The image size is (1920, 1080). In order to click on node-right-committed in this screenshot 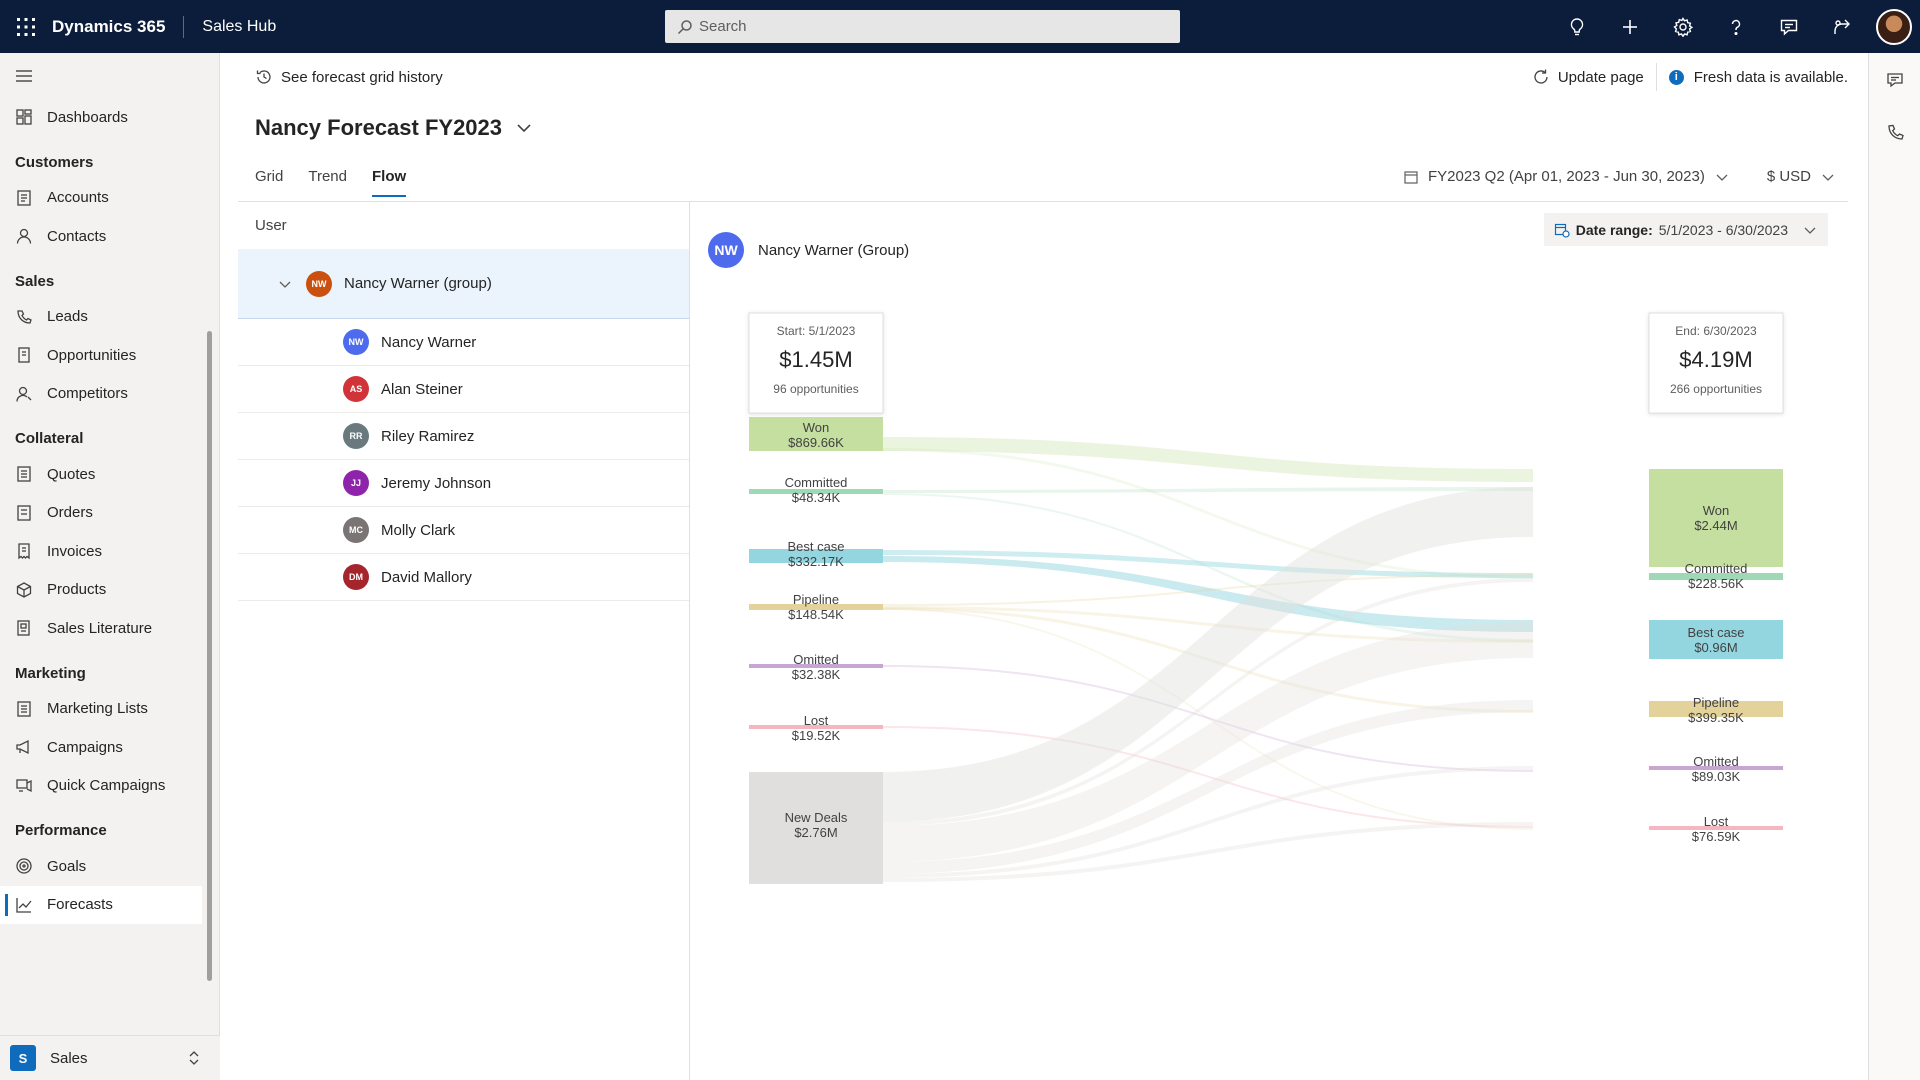, I will do `click(1716, 576)`.